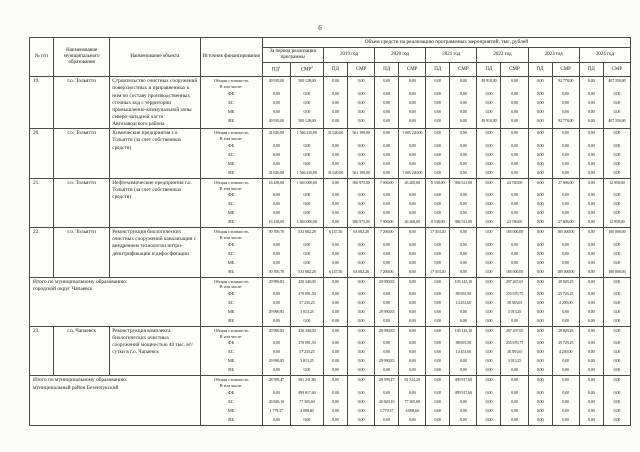 The height and width of the screenshot is (452, 640). What do you see at coordinates (306, 83) in the screenshot?
I see `value-cell: 500 128,00` at bounding box center [306, 83].